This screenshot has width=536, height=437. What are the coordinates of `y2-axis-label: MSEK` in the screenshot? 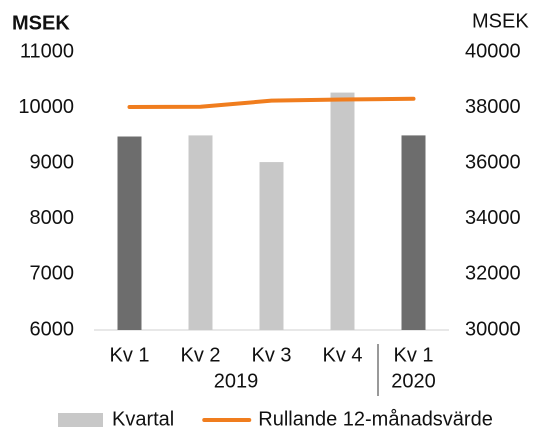 It's located at (500, 21).